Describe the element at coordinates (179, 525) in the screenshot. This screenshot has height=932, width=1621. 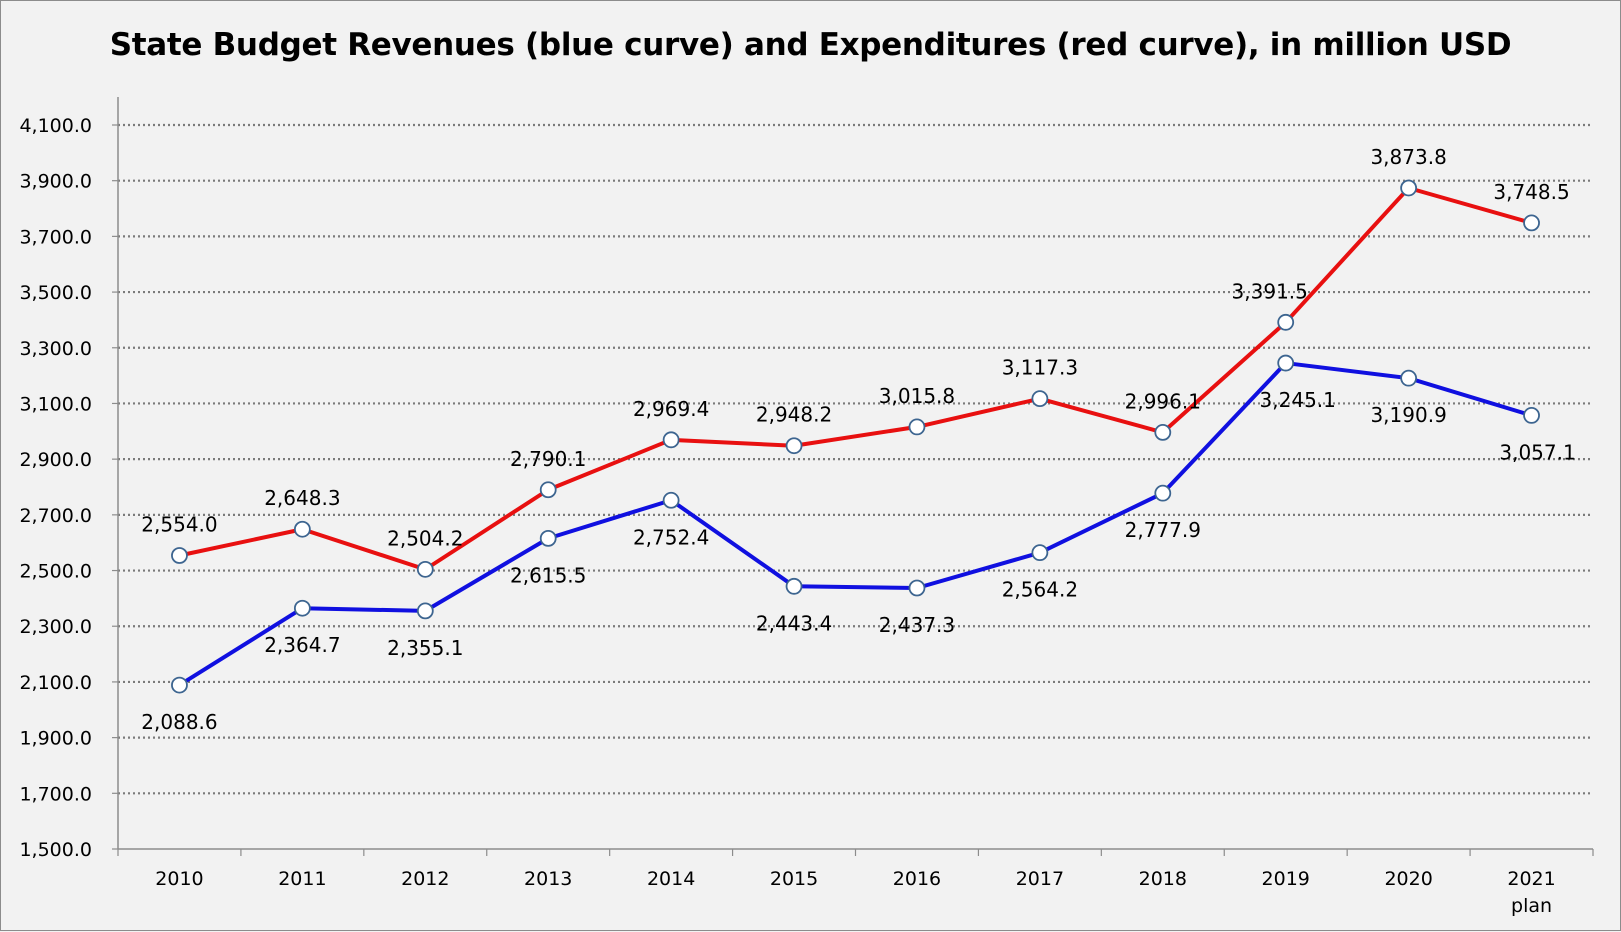
I see `data-label: 2,554.0` at that location.